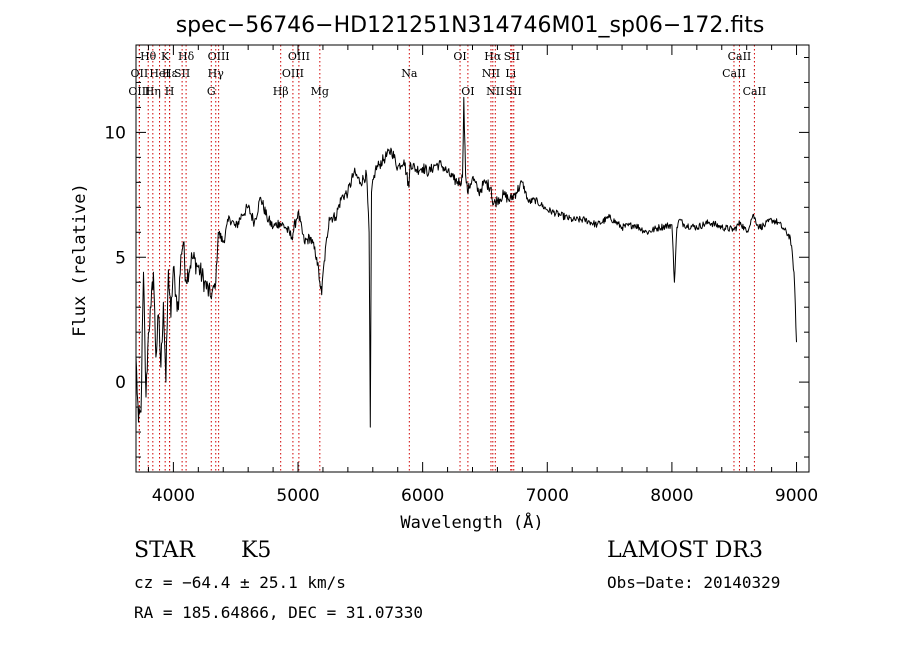  Describe the element at coordinates (510, 73) in the screenshot. I see `spectral-line-label: Li` at that location.